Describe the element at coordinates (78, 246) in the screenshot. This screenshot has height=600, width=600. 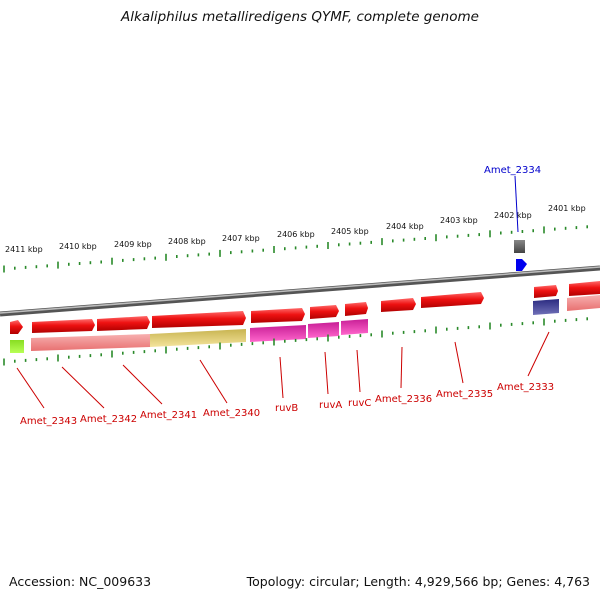
I see `kbp-label-2410: 2410 kbp` at that location.